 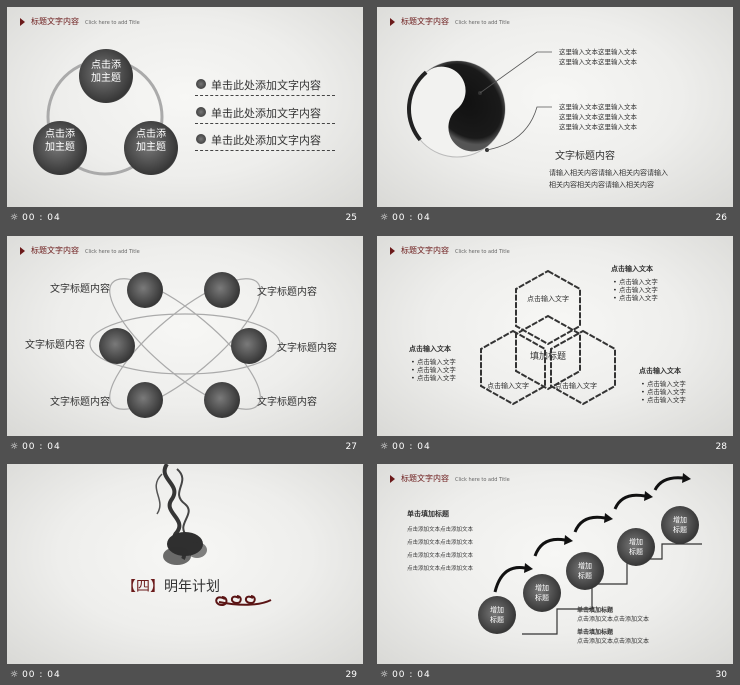 I want to click on text-block: 这里输入文本这里输入文本 这里输入文本这里输入文本, so click(x=598, y=57).